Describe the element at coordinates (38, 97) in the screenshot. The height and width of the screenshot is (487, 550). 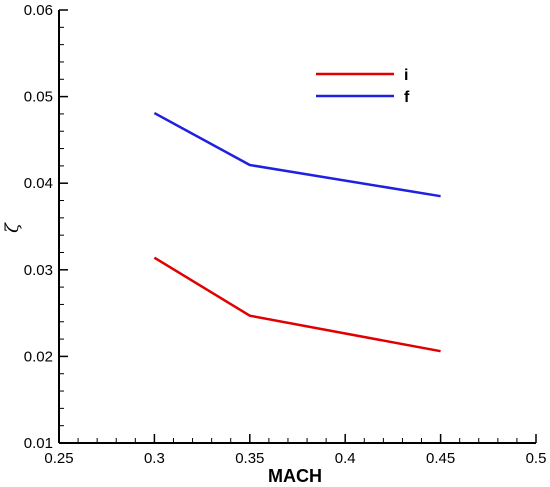
I see `y-tick-label: 0.05` at that location.